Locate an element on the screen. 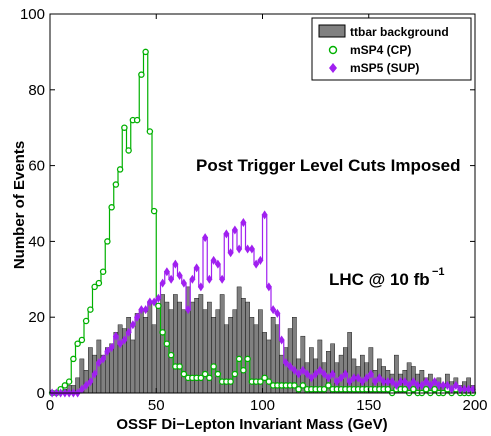 The height and width of the screenshot is (436, 491). x-axis-label: OSSF Di−Lepton Invariant Mass (GeV) is located at coordinates (251, 424).